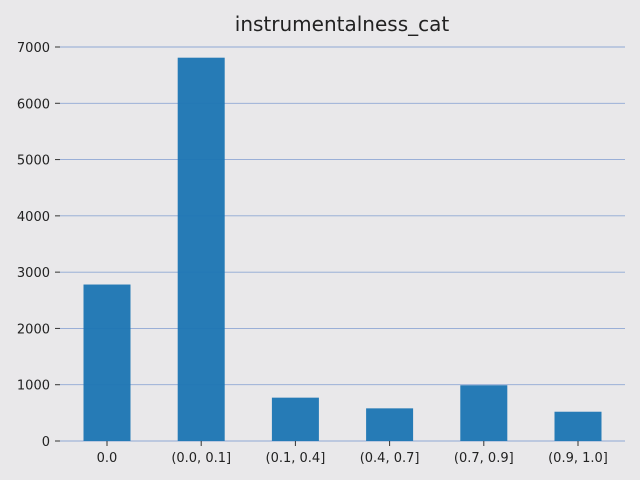 This screenshot has width=640, height=480. Describe the element at coordinates (578, 458) in the screenshot. I see `x-tick-label: (0.9, 1.0]` at that location.